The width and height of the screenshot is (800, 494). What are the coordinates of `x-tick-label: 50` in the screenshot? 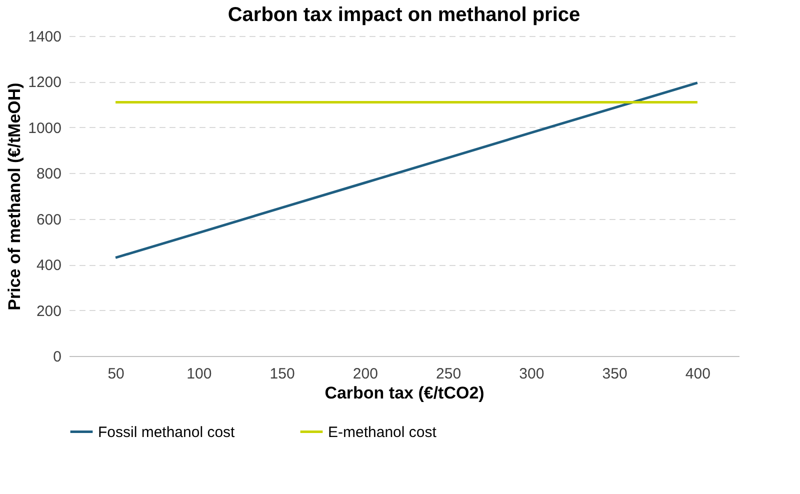 It's located at (116, 374).